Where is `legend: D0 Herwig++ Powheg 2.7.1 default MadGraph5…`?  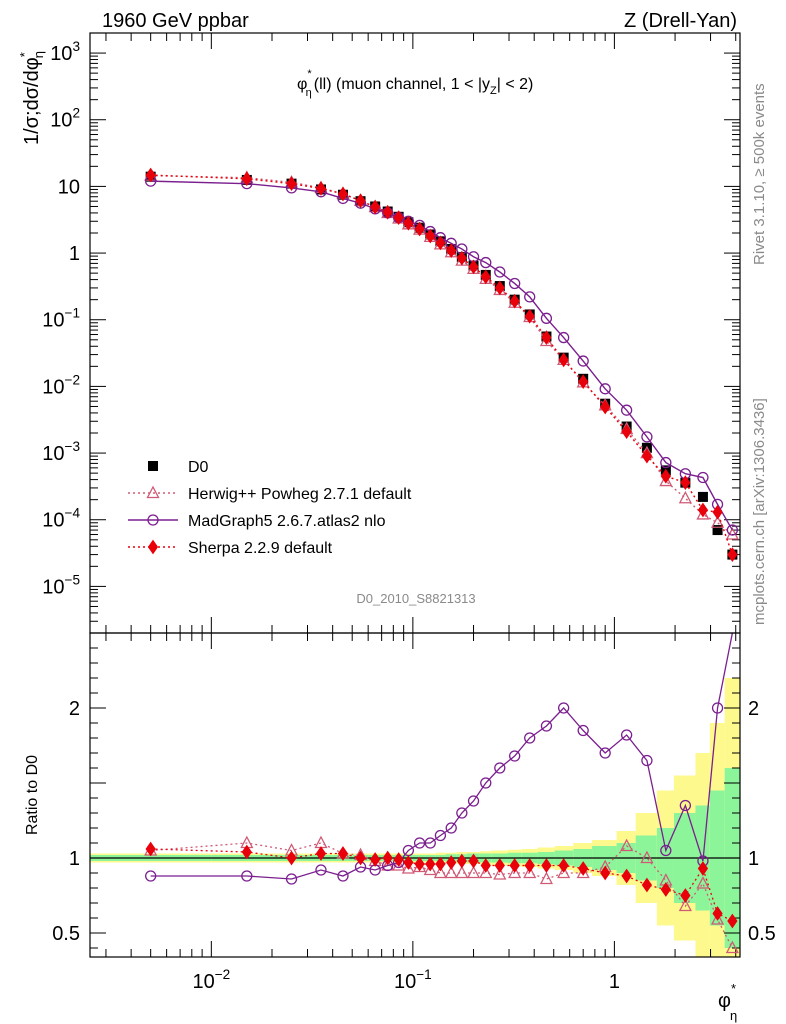
legend: D0 Herwig++ Powheg 2.7.1 default MadGraph5… is located at coordinates (270, 508).